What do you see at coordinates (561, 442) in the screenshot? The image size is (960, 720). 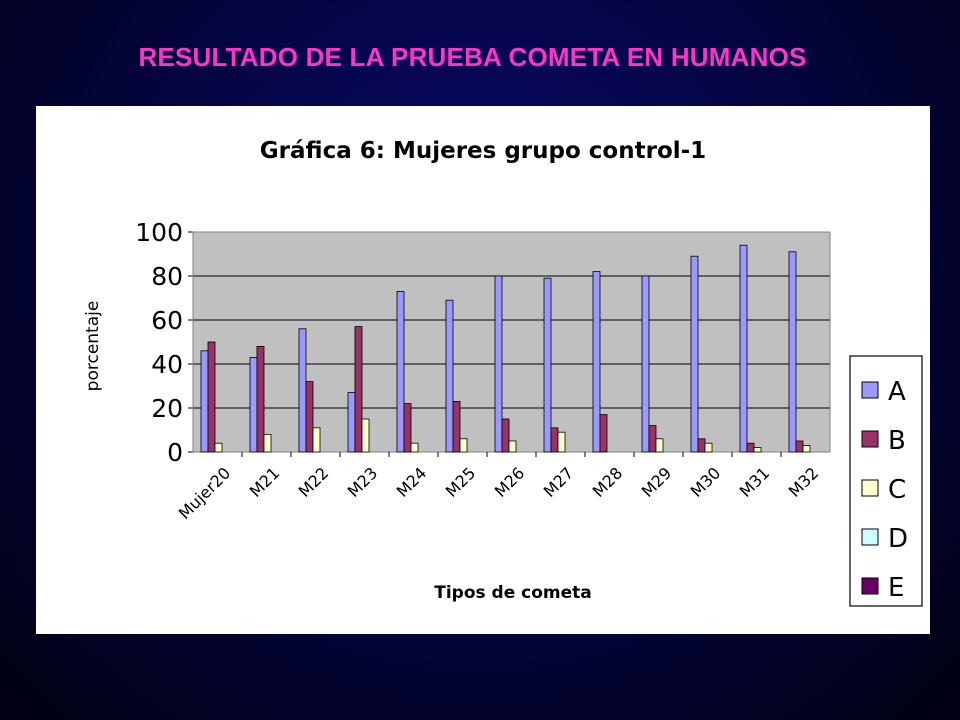 I see `bar-C-M27` at bounding box center [561, 442].